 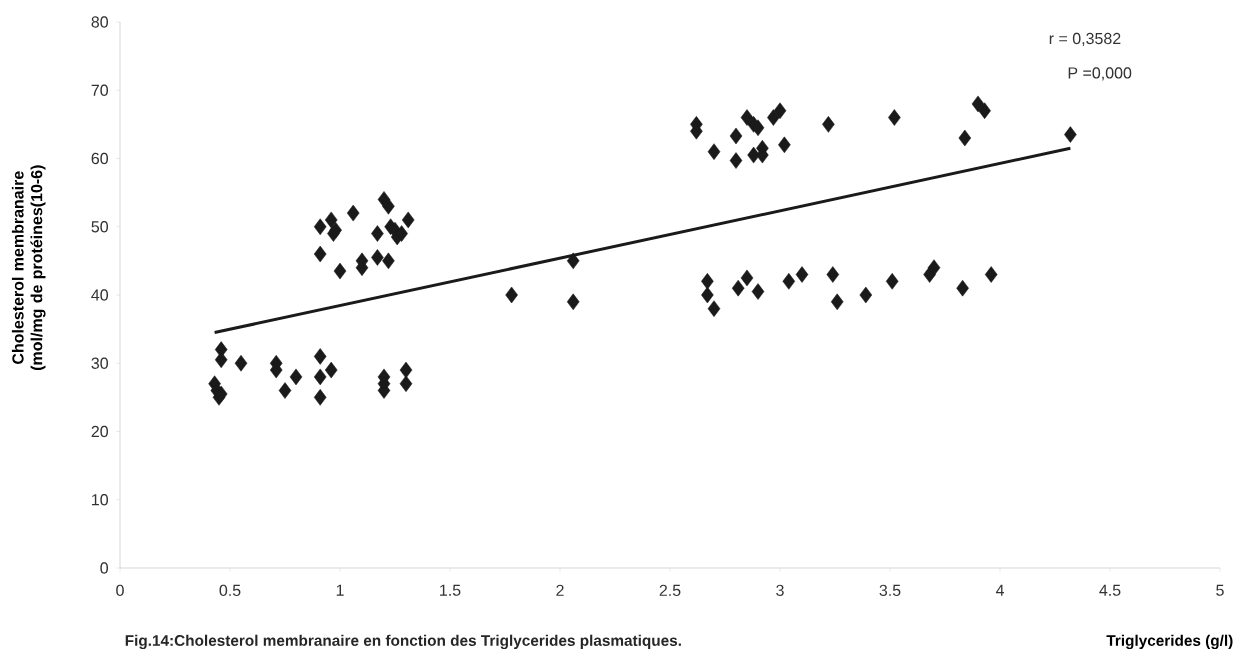 I want to click on annotation: r = 0,3582, so click(x=1085, y=39).